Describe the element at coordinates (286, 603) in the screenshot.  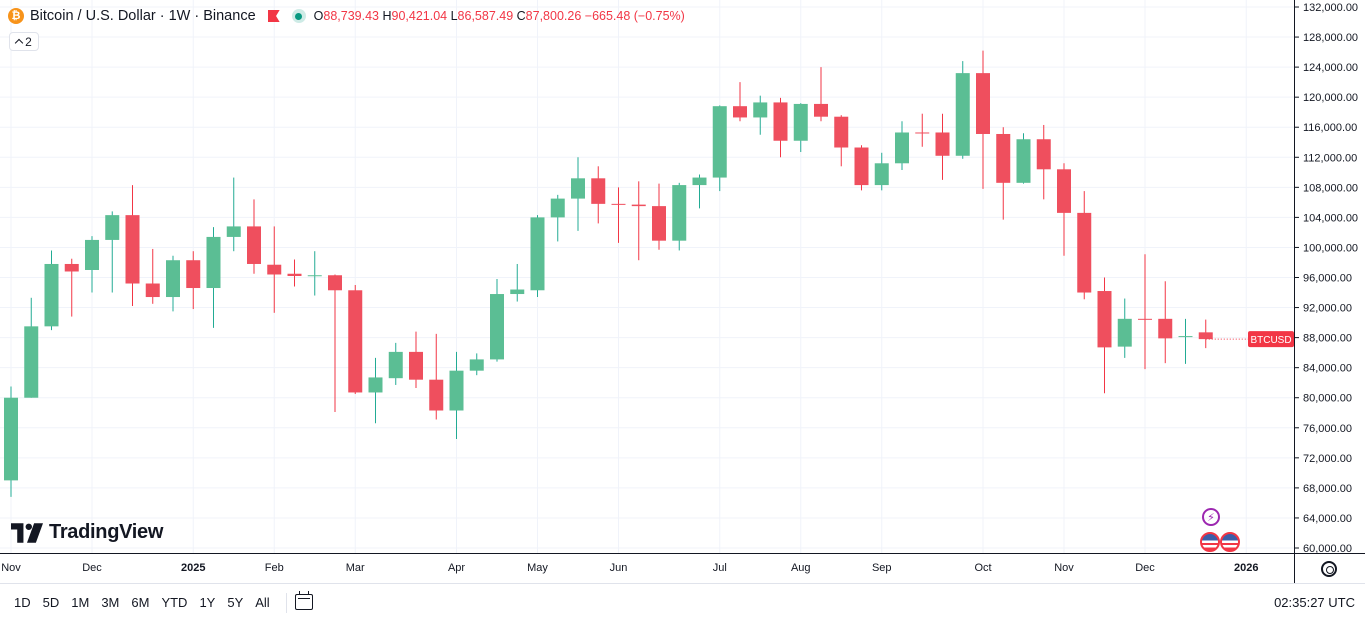
I see `toolbar-divider` at that location.